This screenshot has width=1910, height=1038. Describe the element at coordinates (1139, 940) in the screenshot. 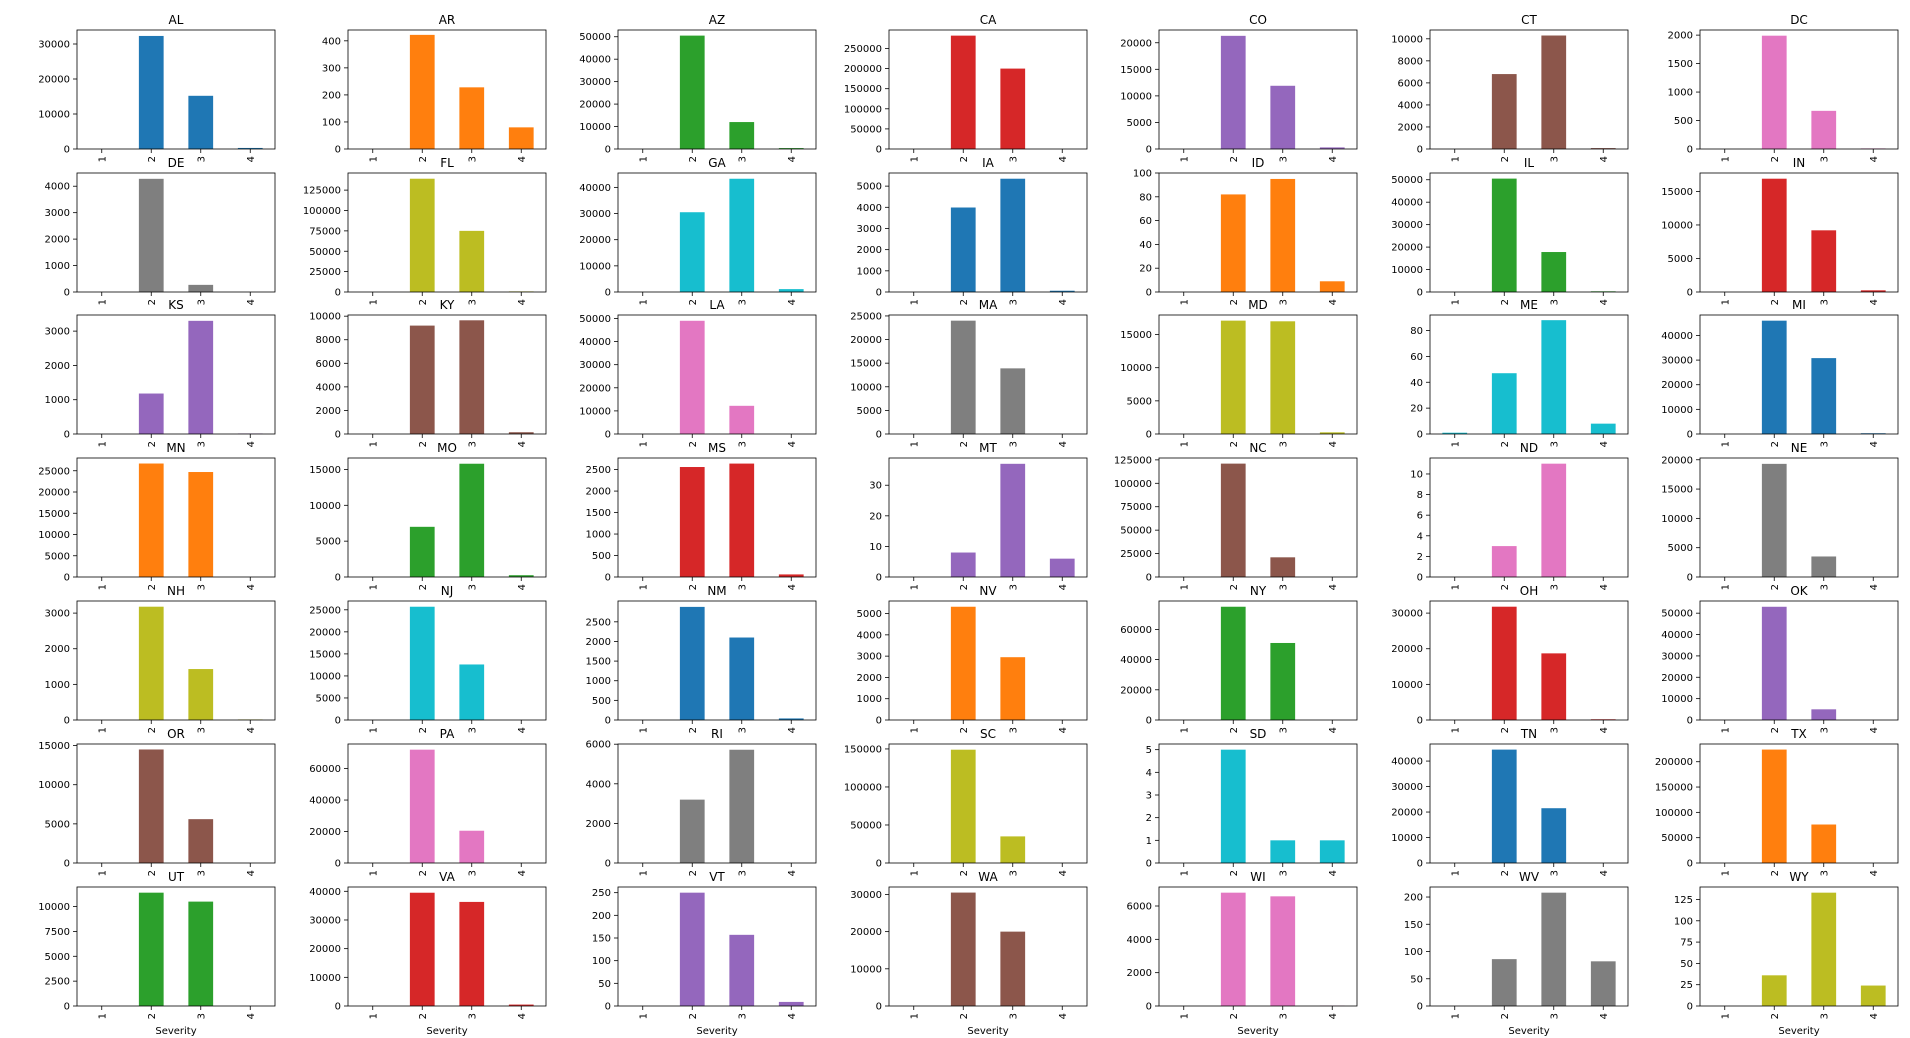

I see `y-tick-label: 4000` at that location.